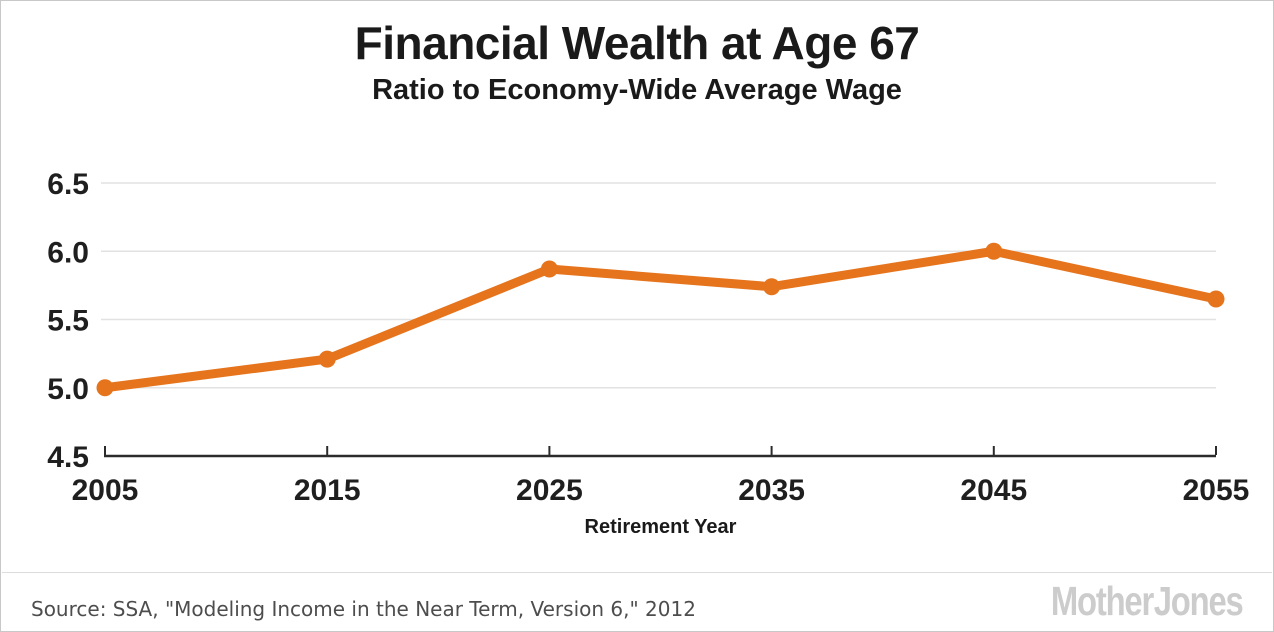 This screenshot has width=1274, height=632. Describe the element at coordinates (68, 252) in the screenshot. I see `y-tick-label: 6.0` at that location.